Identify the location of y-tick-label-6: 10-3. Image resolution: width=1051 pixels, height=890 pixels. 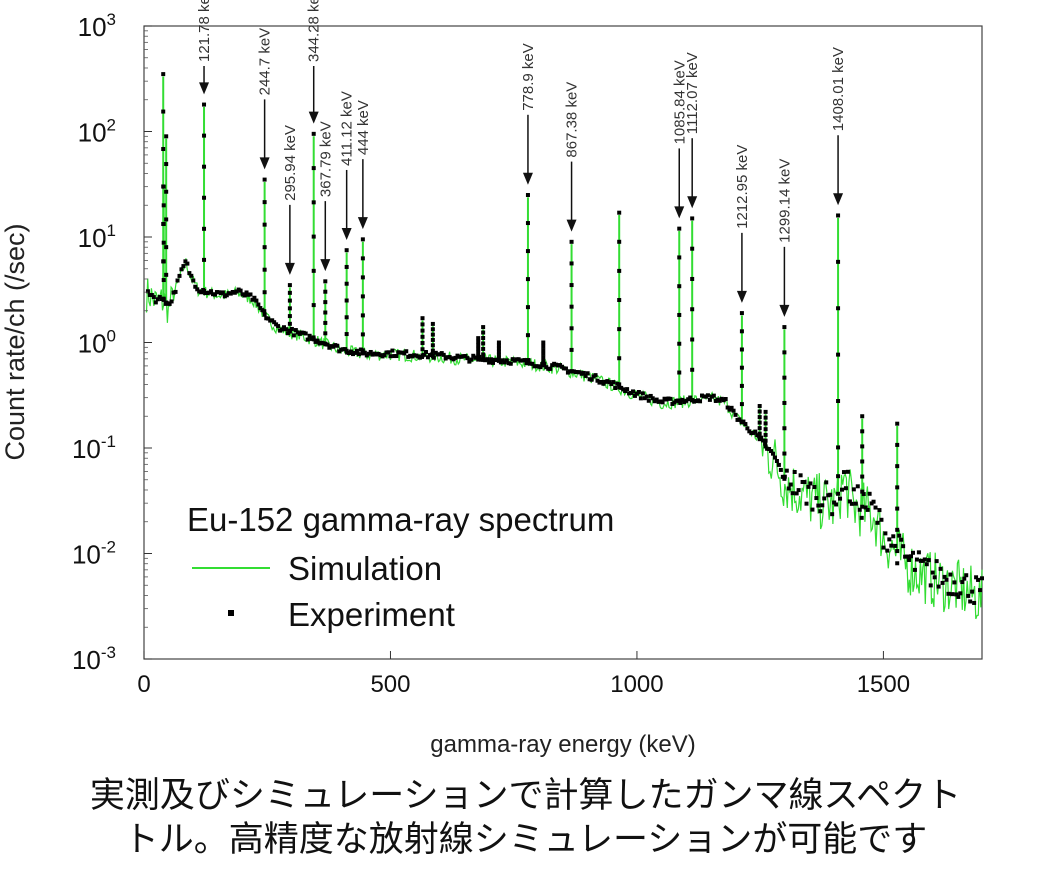
(94, 659).